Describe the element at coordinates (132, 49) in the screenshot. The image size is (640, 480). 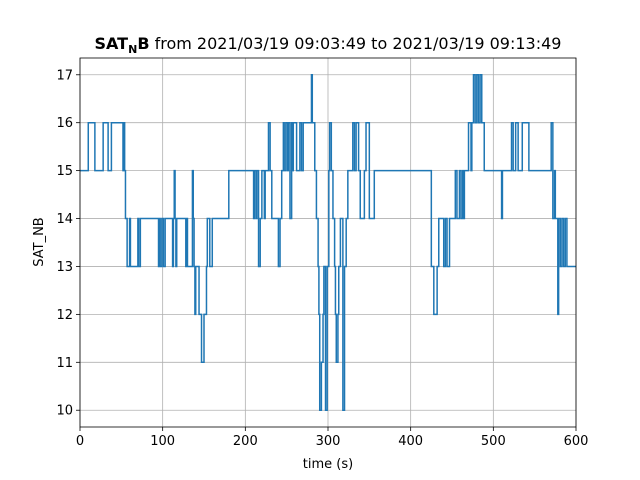
I see `title-subscript: N` at that location.